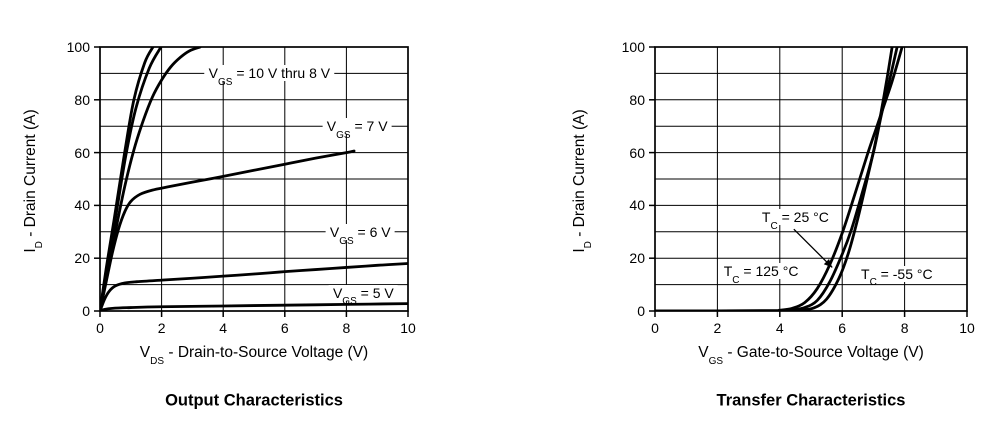 The image size is (1007, 434). I want to click on annotation-arrow-head, so click(828, 263).